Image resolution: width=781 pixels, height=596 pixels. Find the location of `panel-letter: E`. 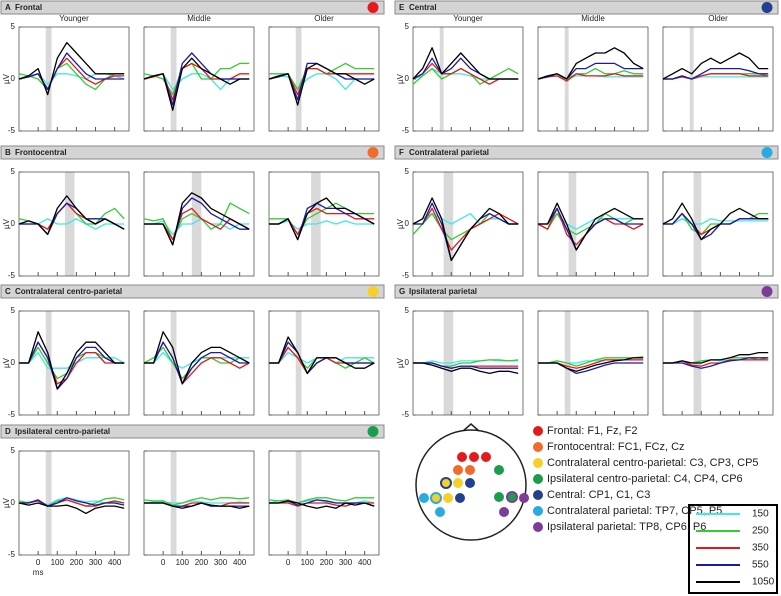

panel-letter: E is located at coordinates (402, 7).